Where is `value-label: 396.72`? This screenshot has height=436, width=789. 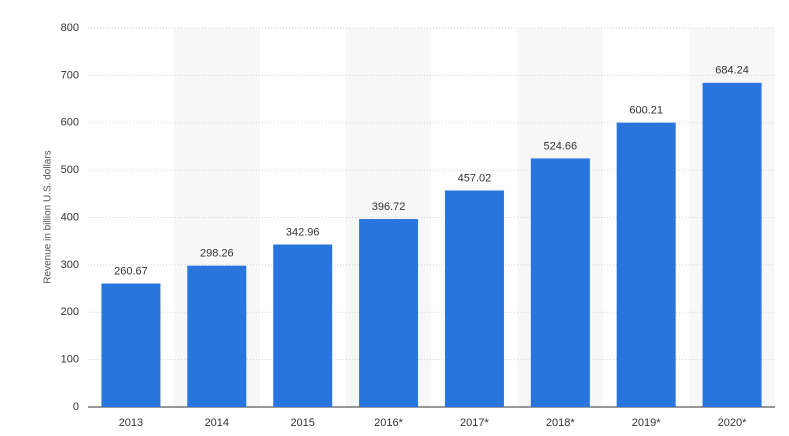
value-label: 396.72 is located at coordinates (389, 207).